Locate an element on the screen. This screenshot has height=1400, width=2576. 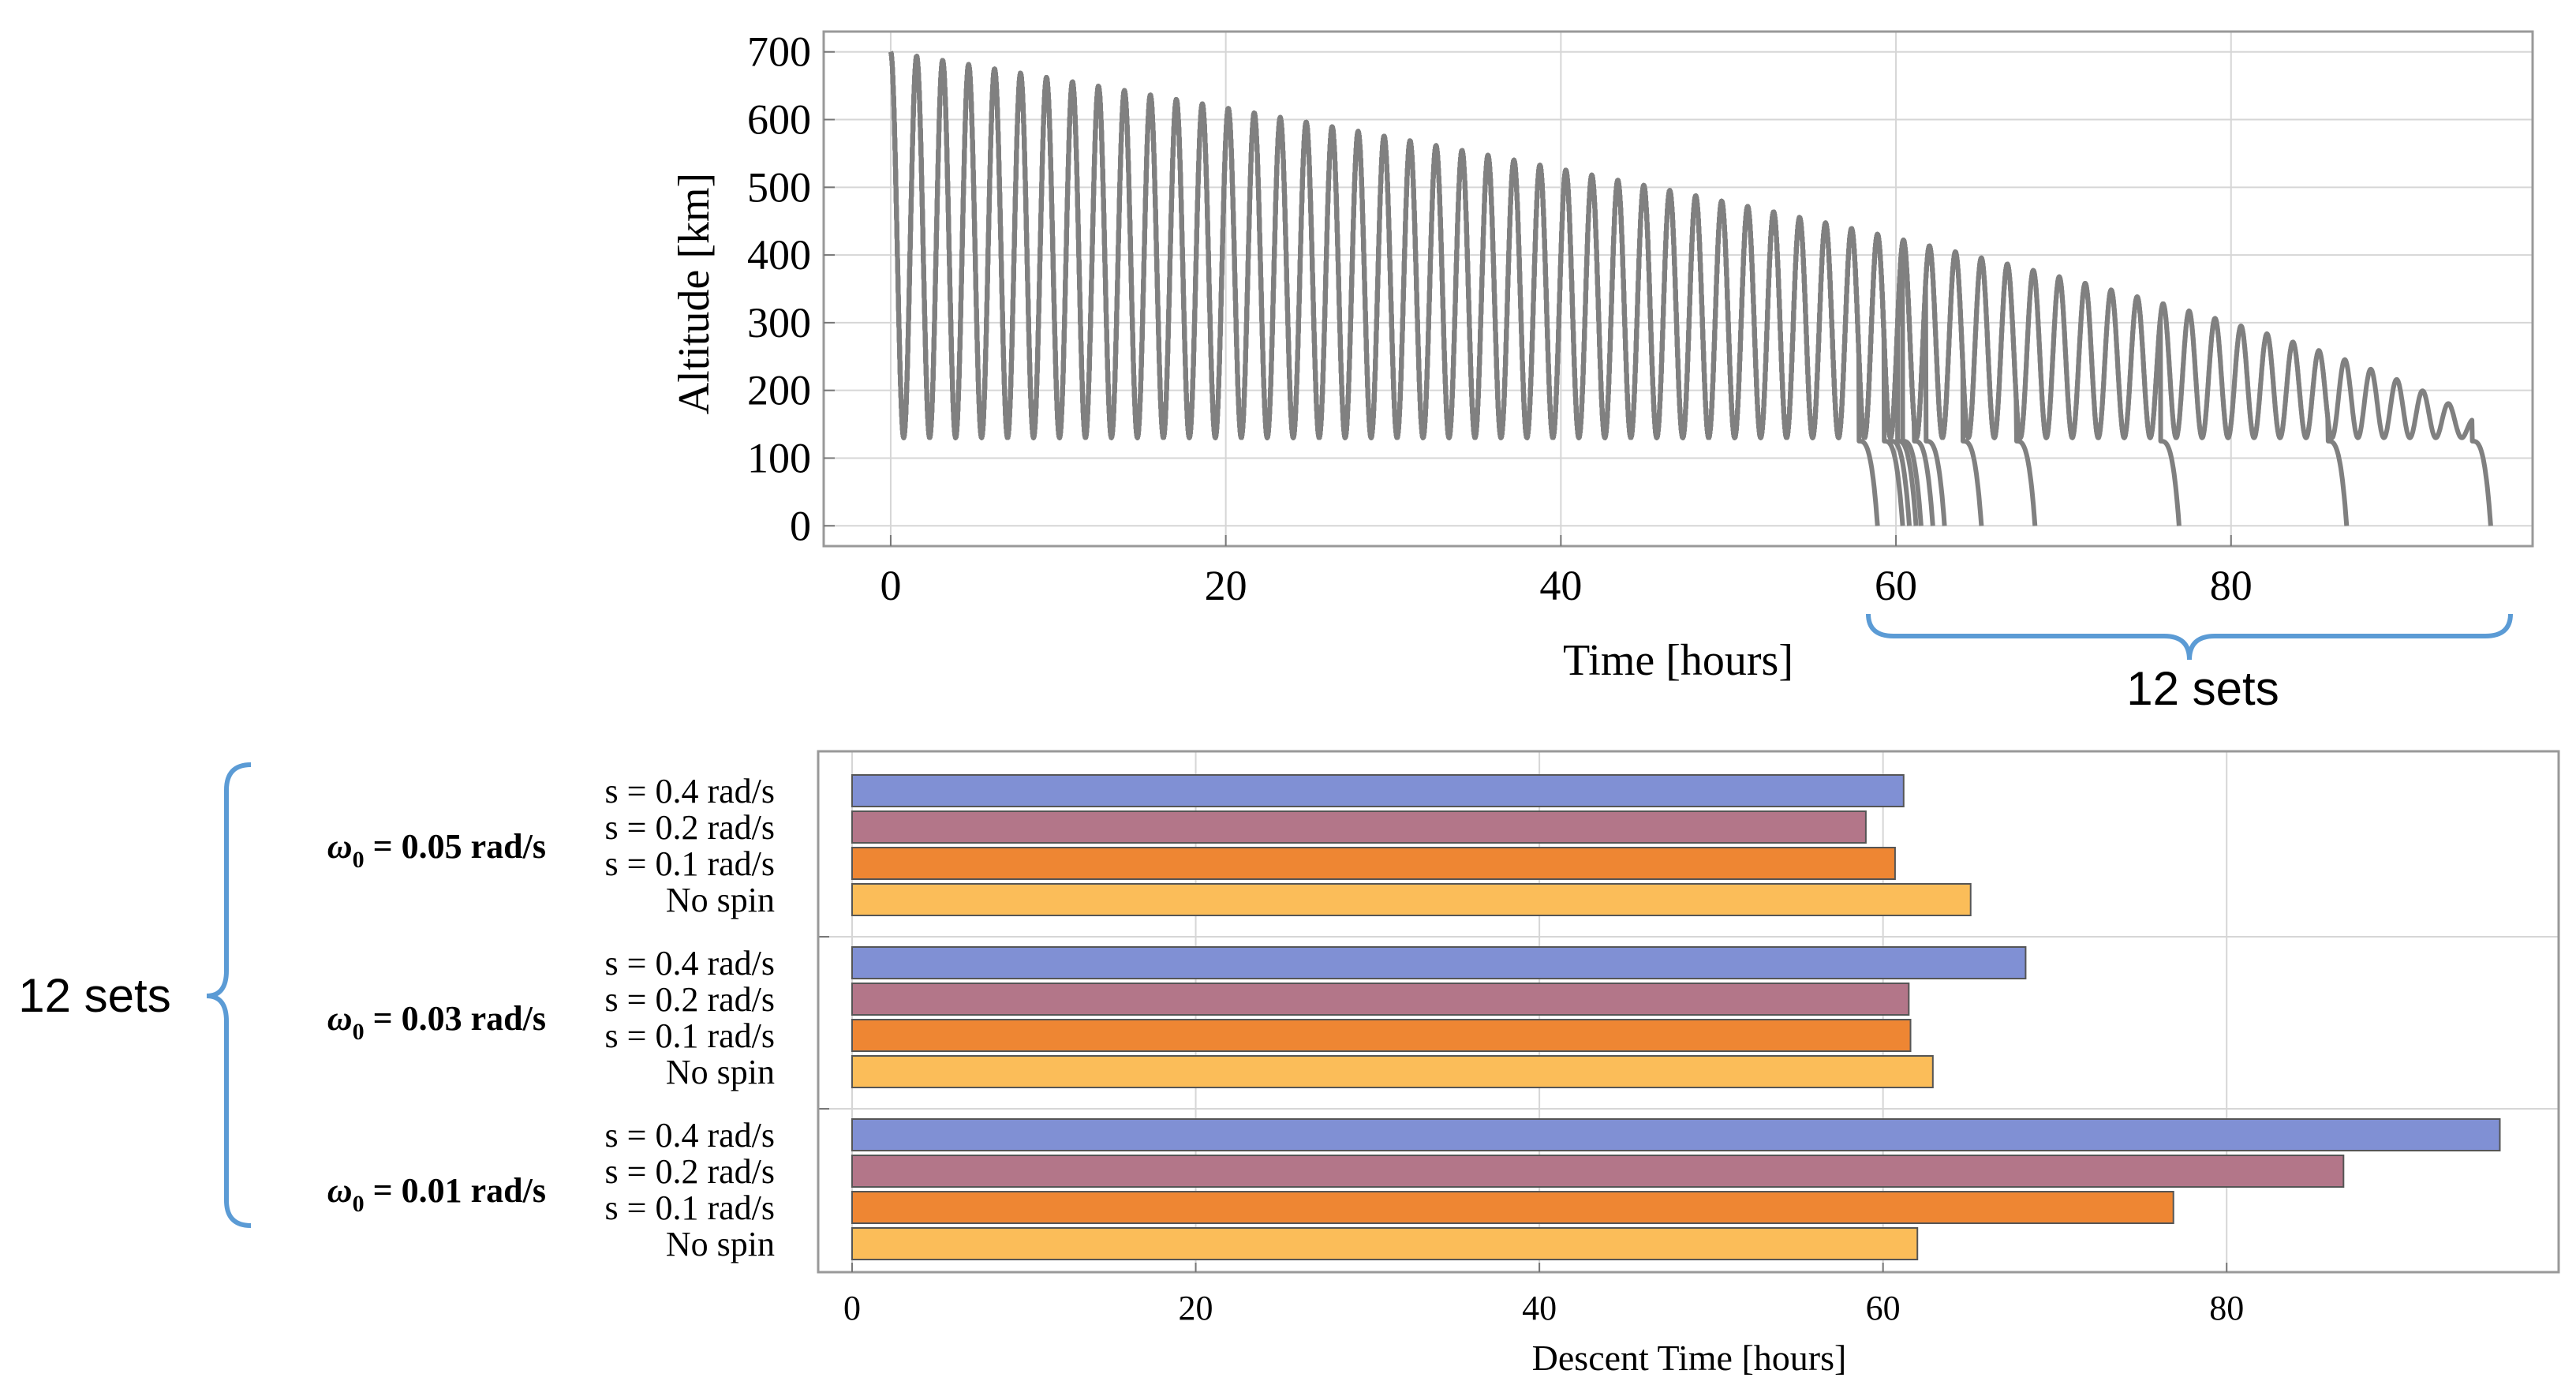
descent-x-tick-label: 80 is located at coordinates (2226, 1308).